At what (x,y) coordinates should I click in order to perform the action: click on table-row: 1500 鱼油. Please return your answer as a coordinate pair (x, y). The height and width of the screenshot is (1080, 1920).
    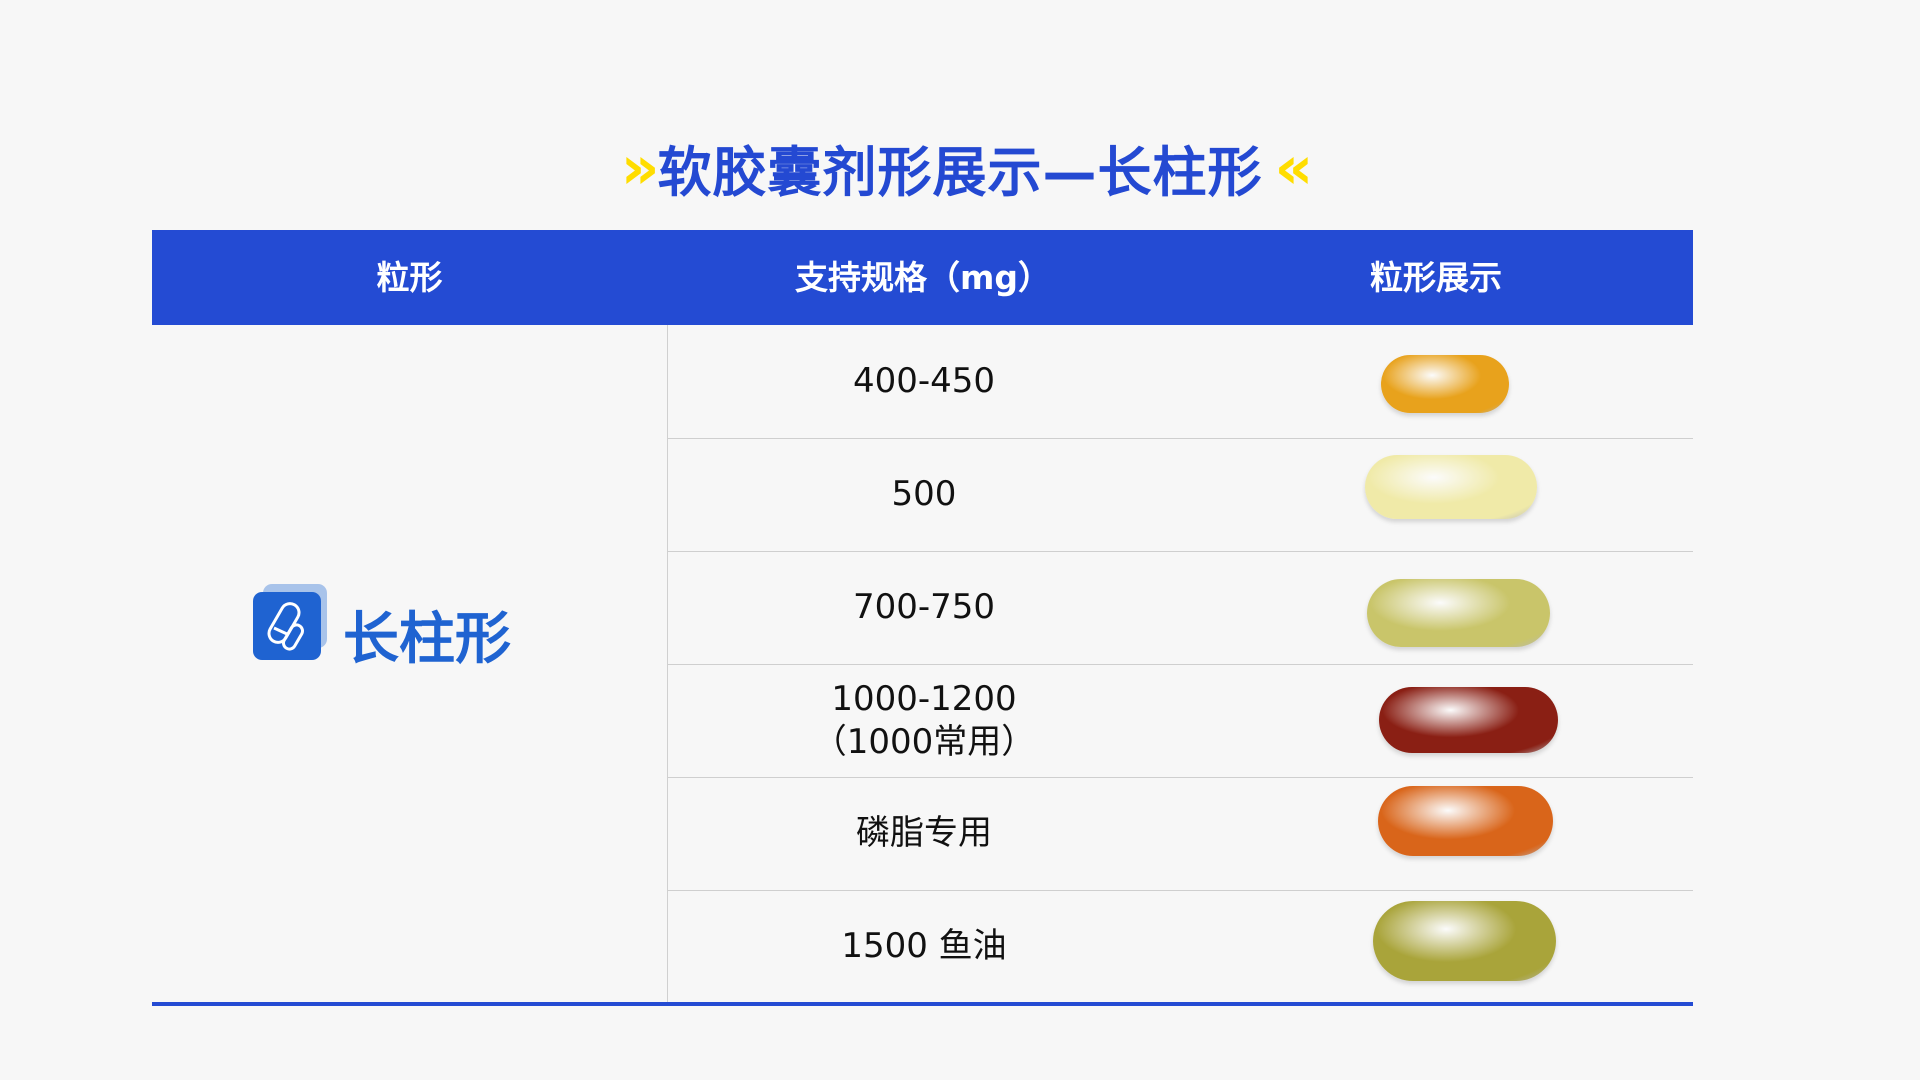
    Looking at the image, I should click on (1180, 947).